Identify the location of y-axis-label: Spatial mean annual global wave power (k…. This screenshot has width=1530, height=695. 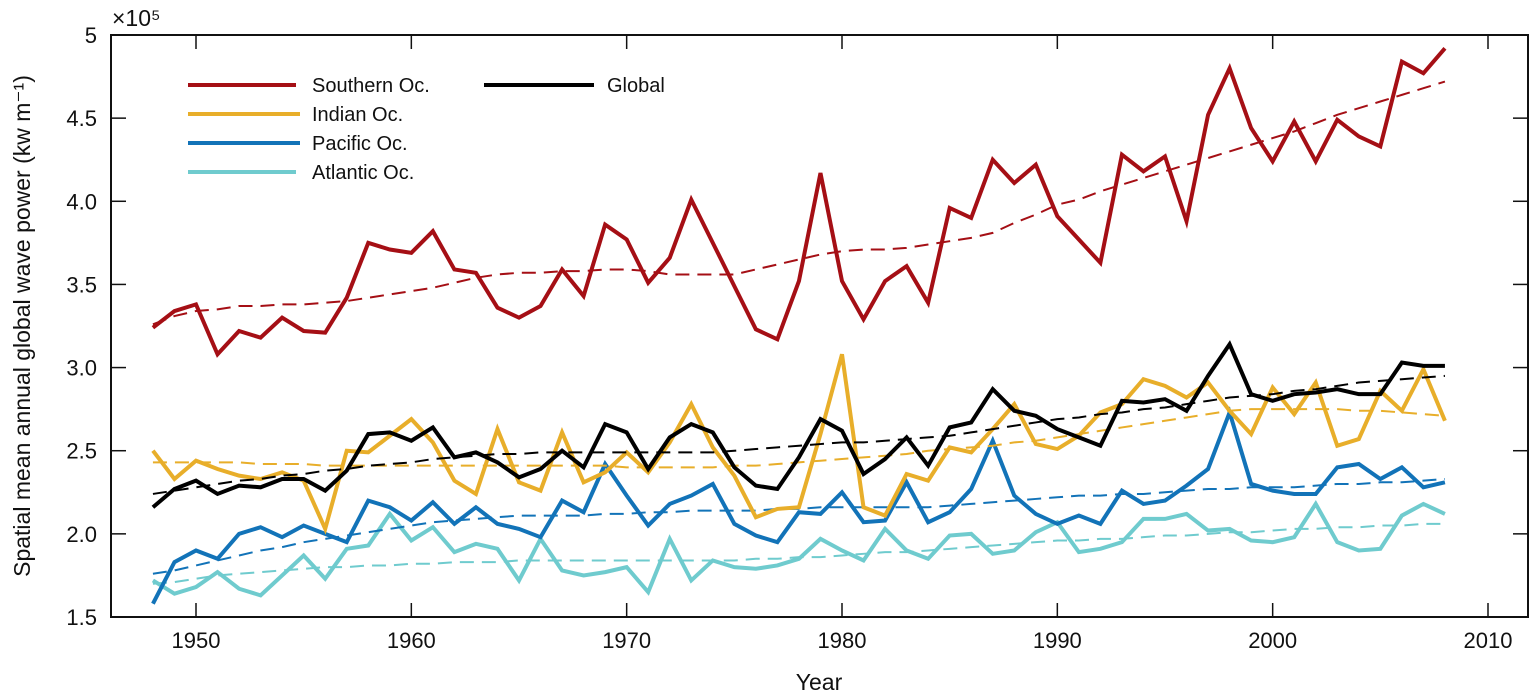
(22, 326).